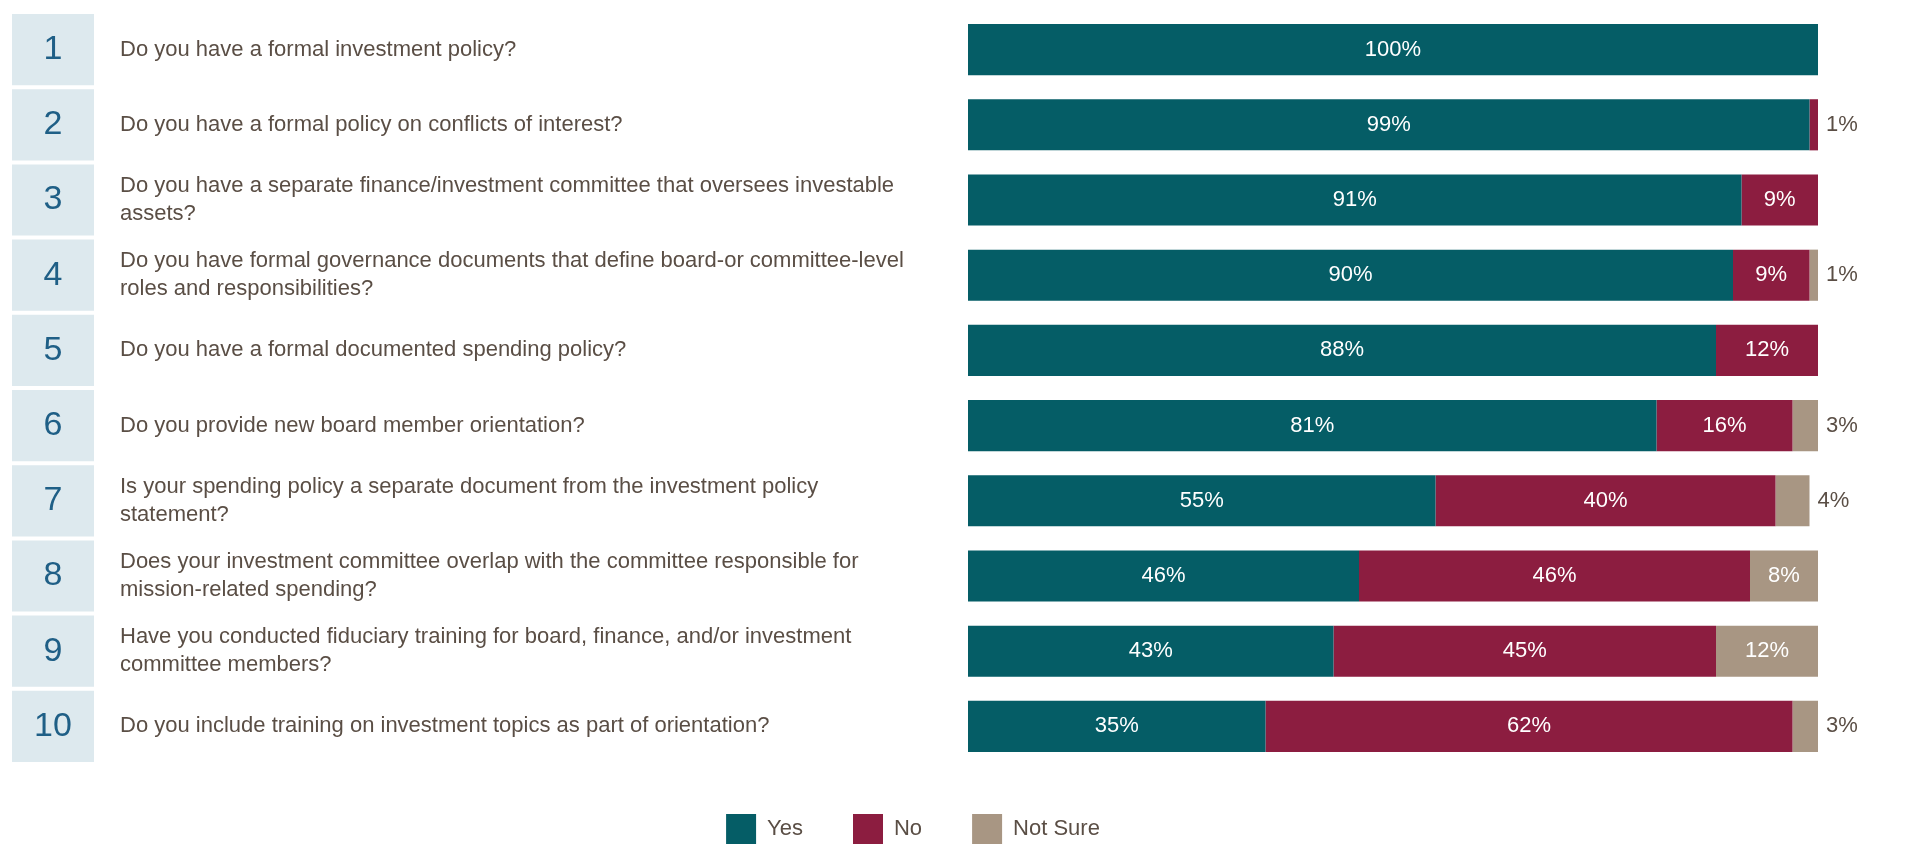 This screenshot has width=1921, height=864. What do you see at coordinates (451, 575) in the screenshot?
I see `category-label: 8 Does your investment committee overlap with the committee responsible for mission-related spending?` at bounding box center [451, 575].